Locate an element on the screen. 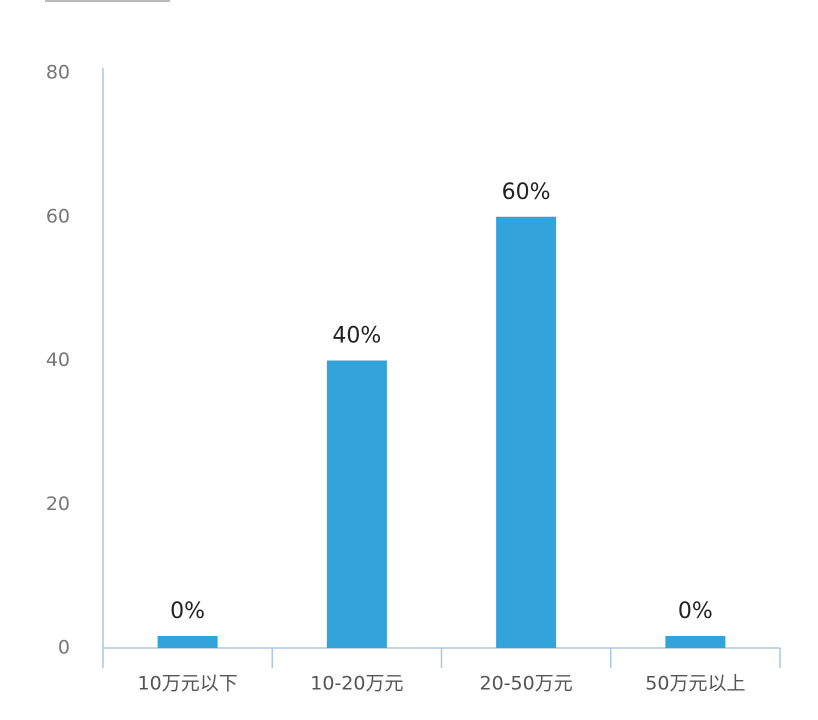 This screenshot has width=818, height=720. y-tick-label: 20 is located at coordinates (58, 504).